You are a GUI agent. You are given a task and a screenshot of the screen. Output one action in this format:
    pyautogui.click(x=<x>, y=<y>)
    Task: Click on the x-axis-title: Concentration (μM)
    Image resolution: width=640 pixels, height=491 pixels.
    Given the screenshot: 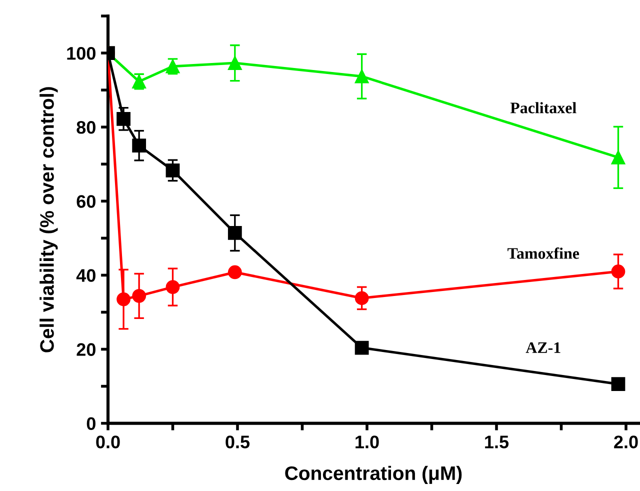 What is the action you would take?
    pyautogui.click(x=373, y=475)
    